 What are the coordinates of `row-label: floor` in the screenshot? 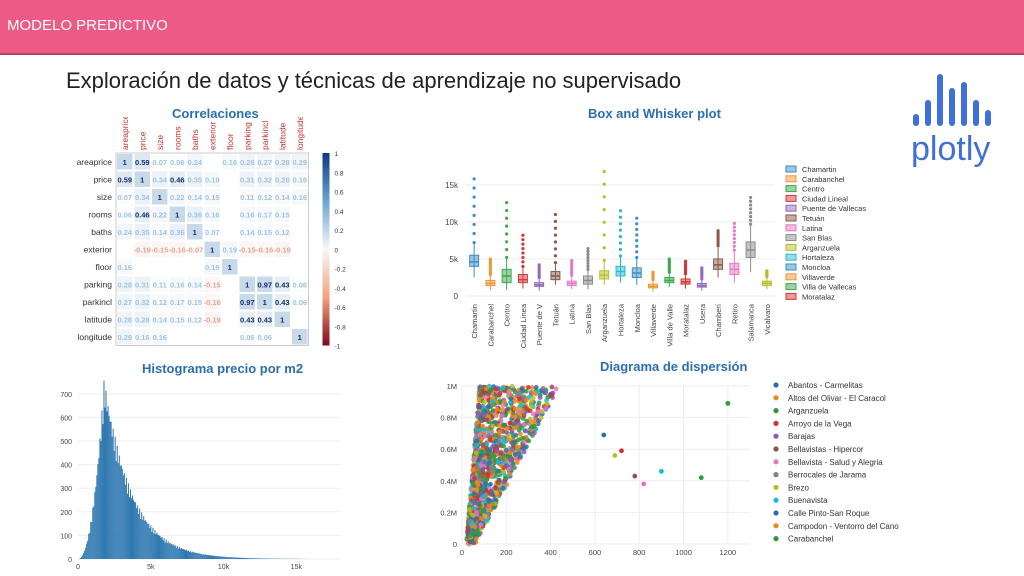 It's located at (103, 267).